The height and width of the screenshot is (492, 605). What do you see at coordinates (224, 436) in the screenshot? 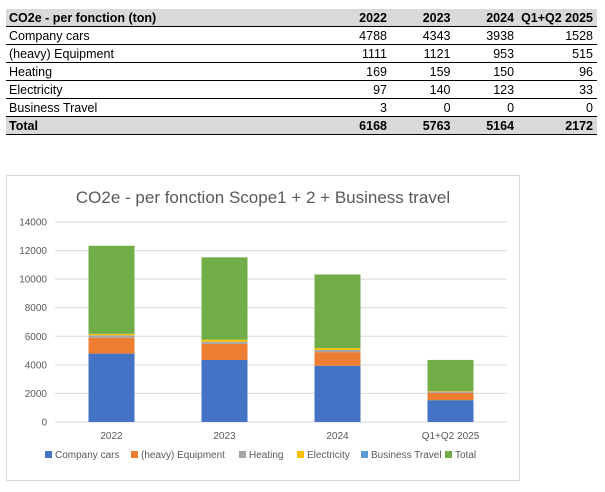
I see `x-tick-label: 2023` at bounding box center [224, 436].